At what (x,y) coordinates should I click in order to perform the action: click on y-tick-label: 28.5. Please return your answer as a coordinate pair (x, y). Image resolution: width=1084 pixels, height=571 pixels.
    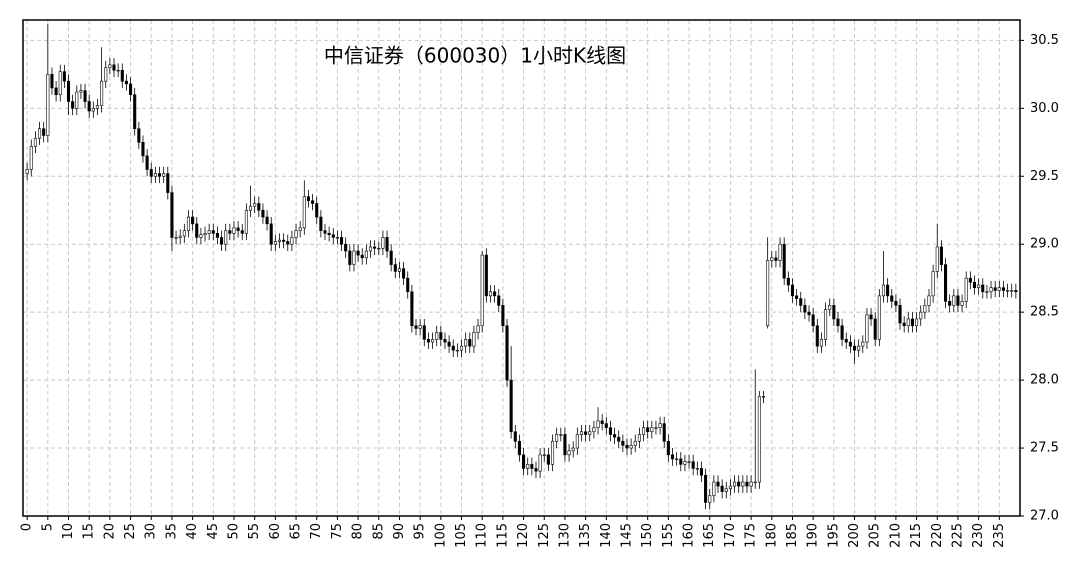
    Looking at the image, I should click on (1044, 312).